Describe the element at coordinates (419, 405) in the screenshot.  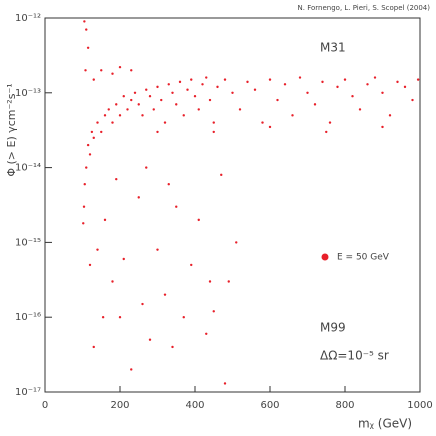
I see `x-tick-label: 1000` at that location.